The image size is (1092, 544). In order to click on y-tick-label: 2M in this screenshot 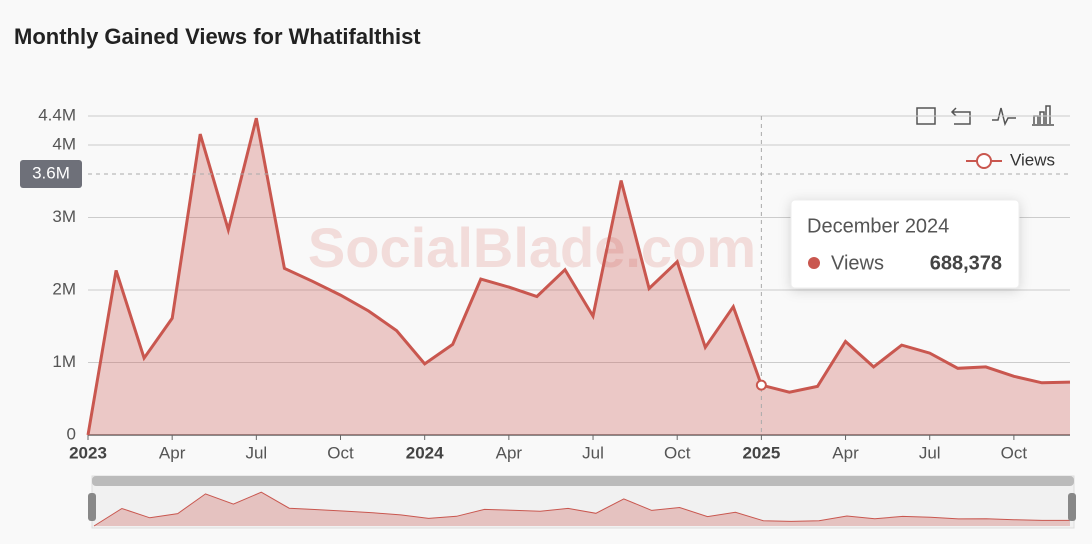, I will do `click(64, 288)`.